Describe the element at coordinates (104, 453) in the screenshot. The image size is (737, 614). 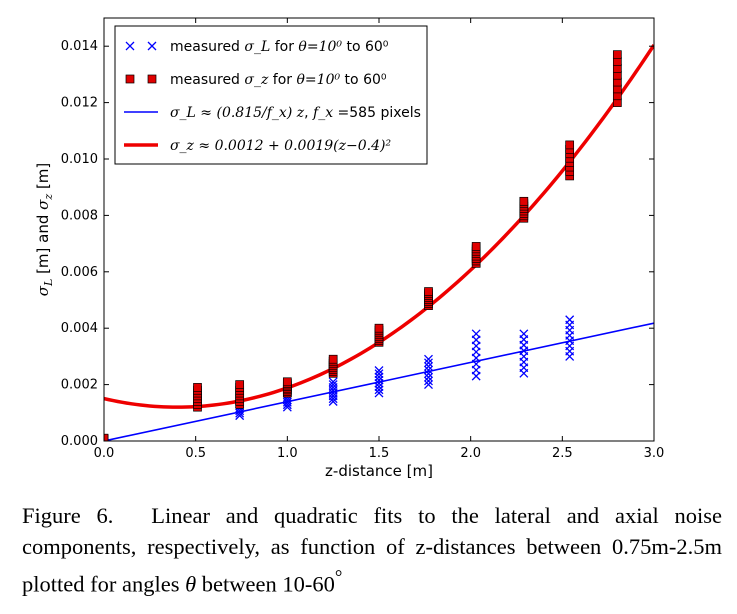
I see `x-tick-label: 0.0` at that location.